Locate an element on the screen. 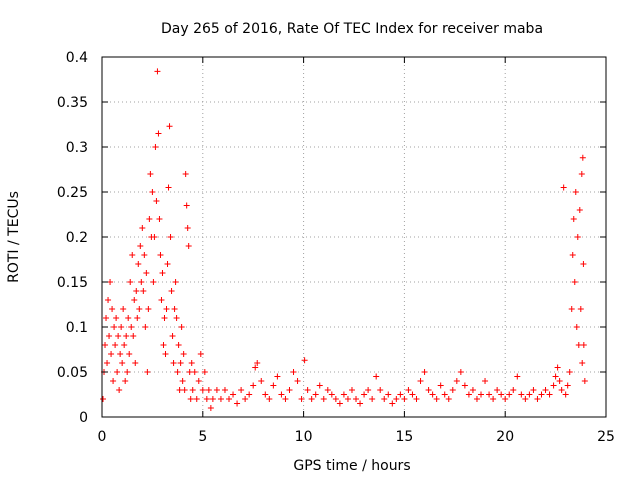  x-axis-label: GPS time / hours is located at coordinates (351, 466).